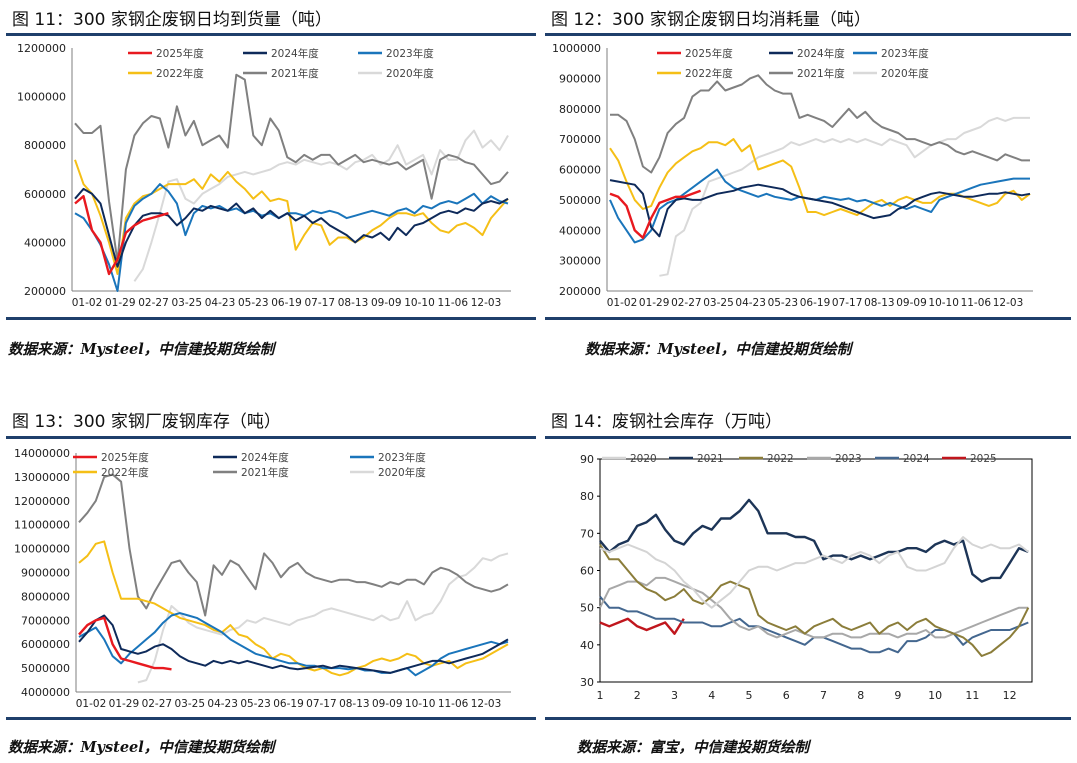  What do you see at coordinates (587, 459) in the screenshot?
I see `y-tick-label: 90` at bounding box center [587, 459].